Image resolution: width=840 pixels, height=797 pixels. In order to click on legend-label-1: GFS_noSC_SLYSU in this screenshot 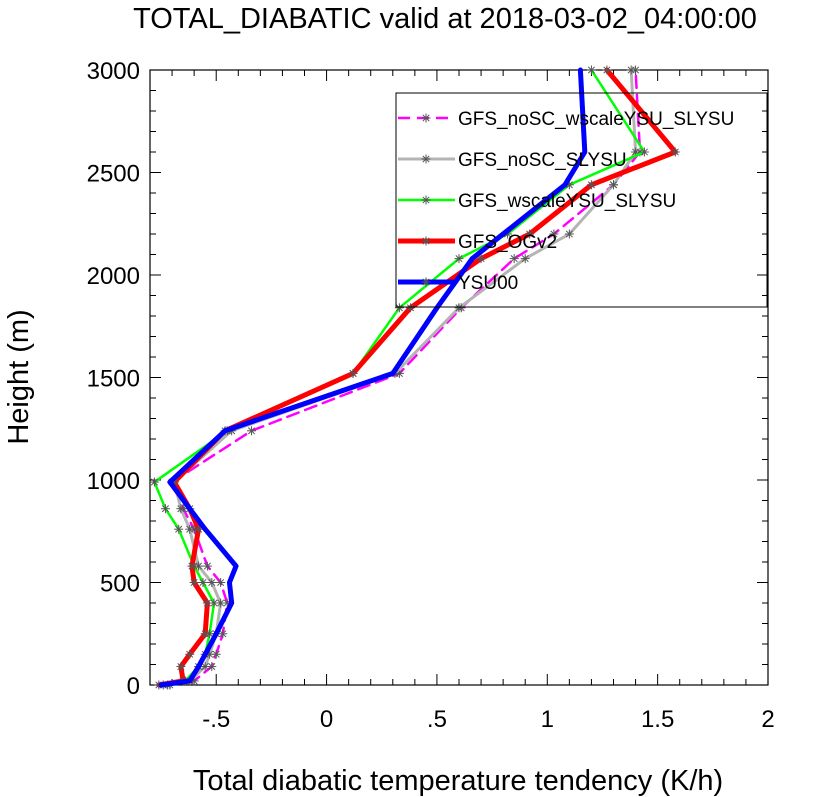, I will do `click(542, 160)`.